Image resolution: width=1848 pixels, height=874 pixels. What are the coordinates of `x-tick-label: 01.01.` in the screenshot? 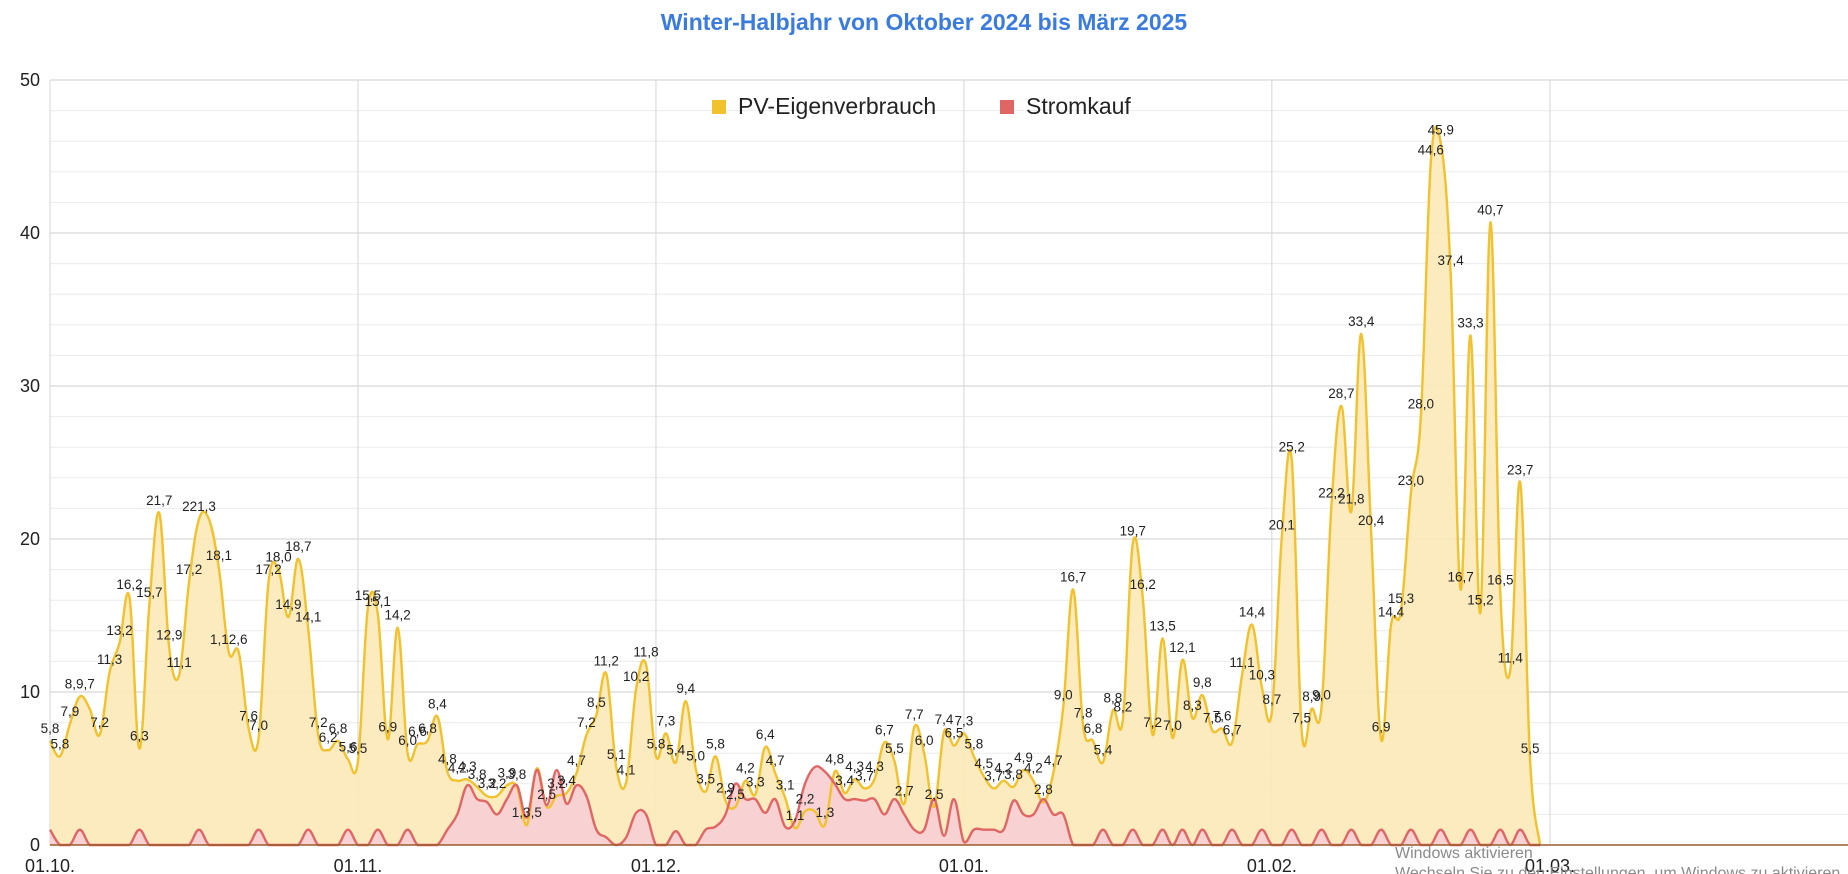 It's located at (964, 865).